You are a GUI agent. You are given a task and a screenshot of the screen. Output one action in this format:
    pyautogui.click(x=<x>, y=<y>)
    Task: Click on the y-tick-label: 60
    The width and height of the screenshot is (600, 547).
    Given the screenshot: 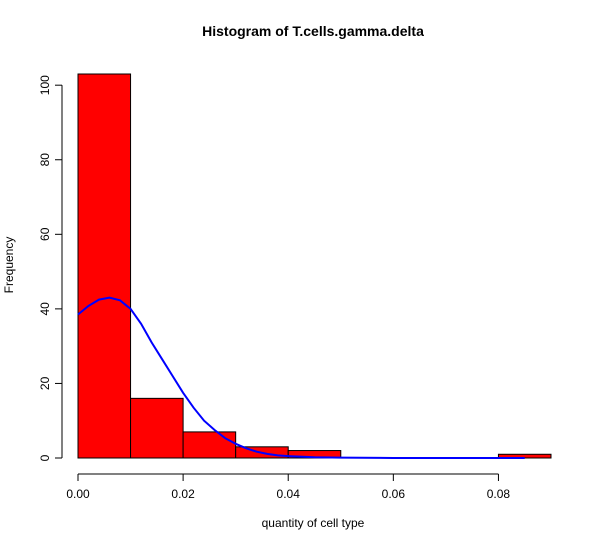 What is the action you would take?
    pyautogui.click(x=45, y=234)
    